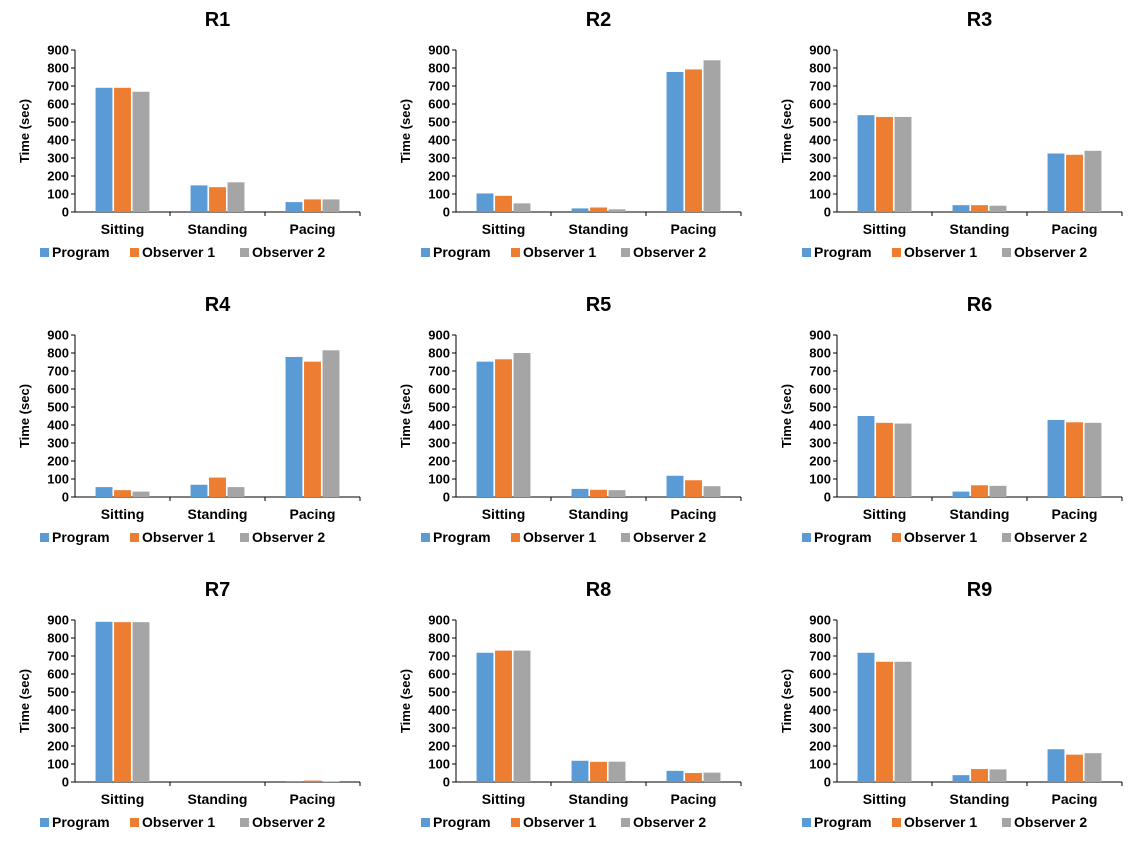  I want to click on chart-title: R3, so click(980, 20).